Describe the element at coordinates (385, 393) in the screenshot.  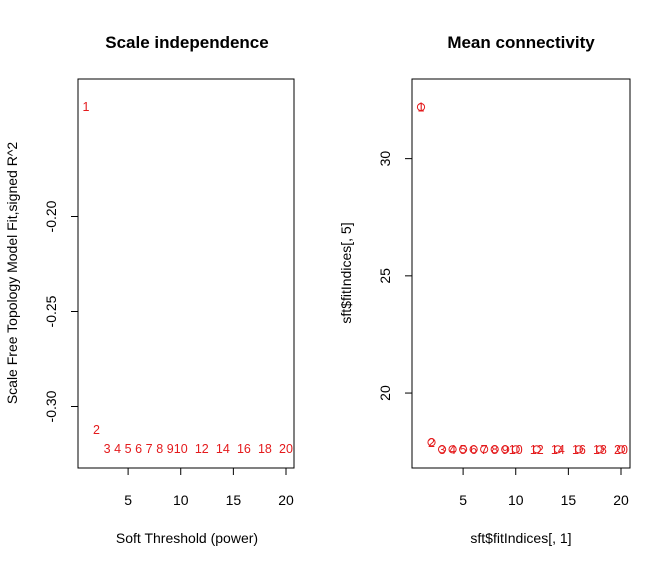
I see `y-tick-label: 20` at that location.